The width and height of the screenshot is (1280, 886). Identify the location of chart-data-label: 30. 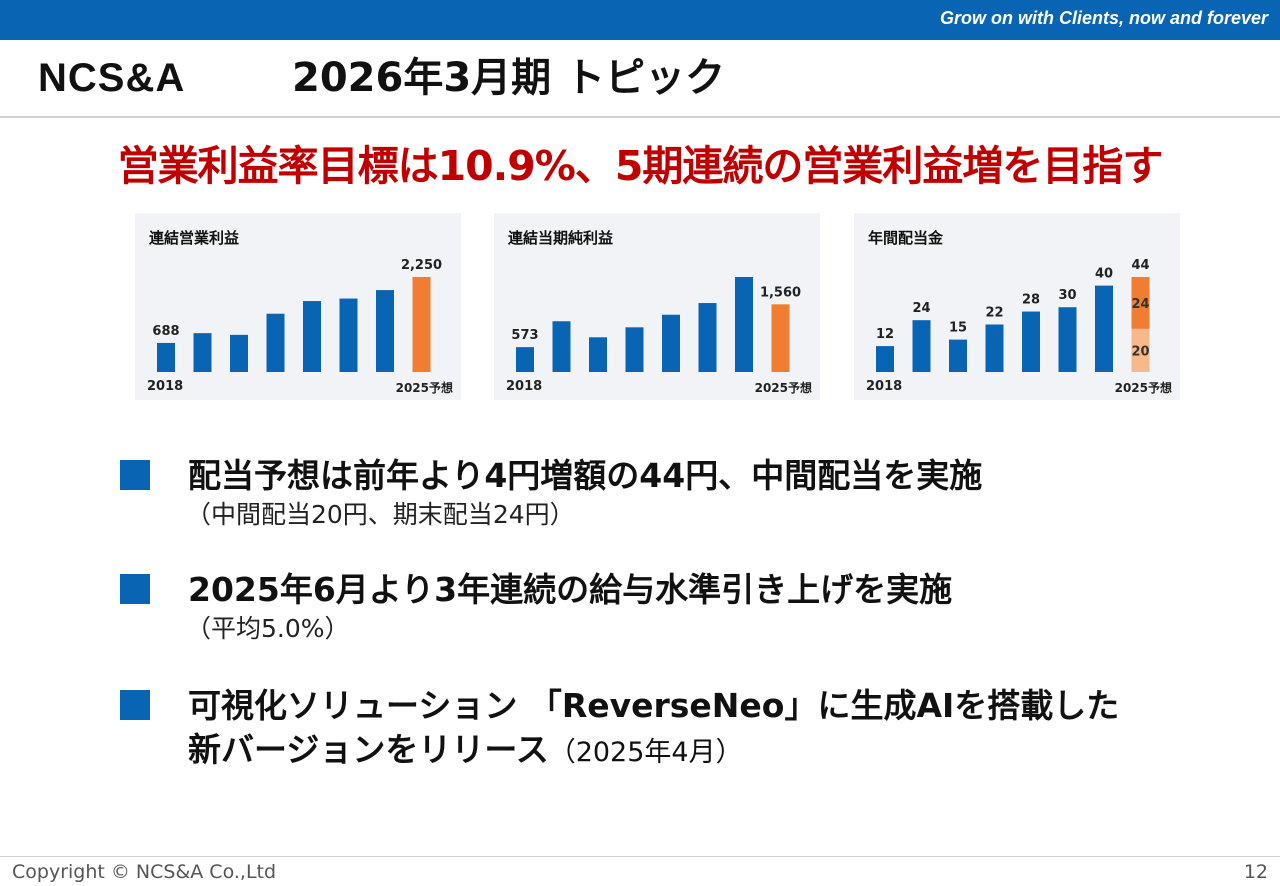
(1067, 295).